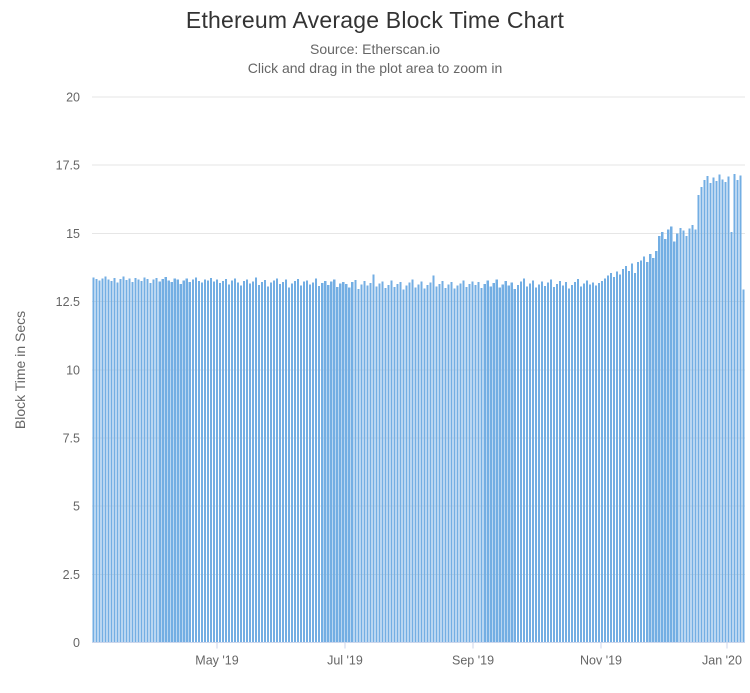  Describe the element at coordinates (216, 661) in the screenshot. I see `x-tick-label: May '19` at that location.